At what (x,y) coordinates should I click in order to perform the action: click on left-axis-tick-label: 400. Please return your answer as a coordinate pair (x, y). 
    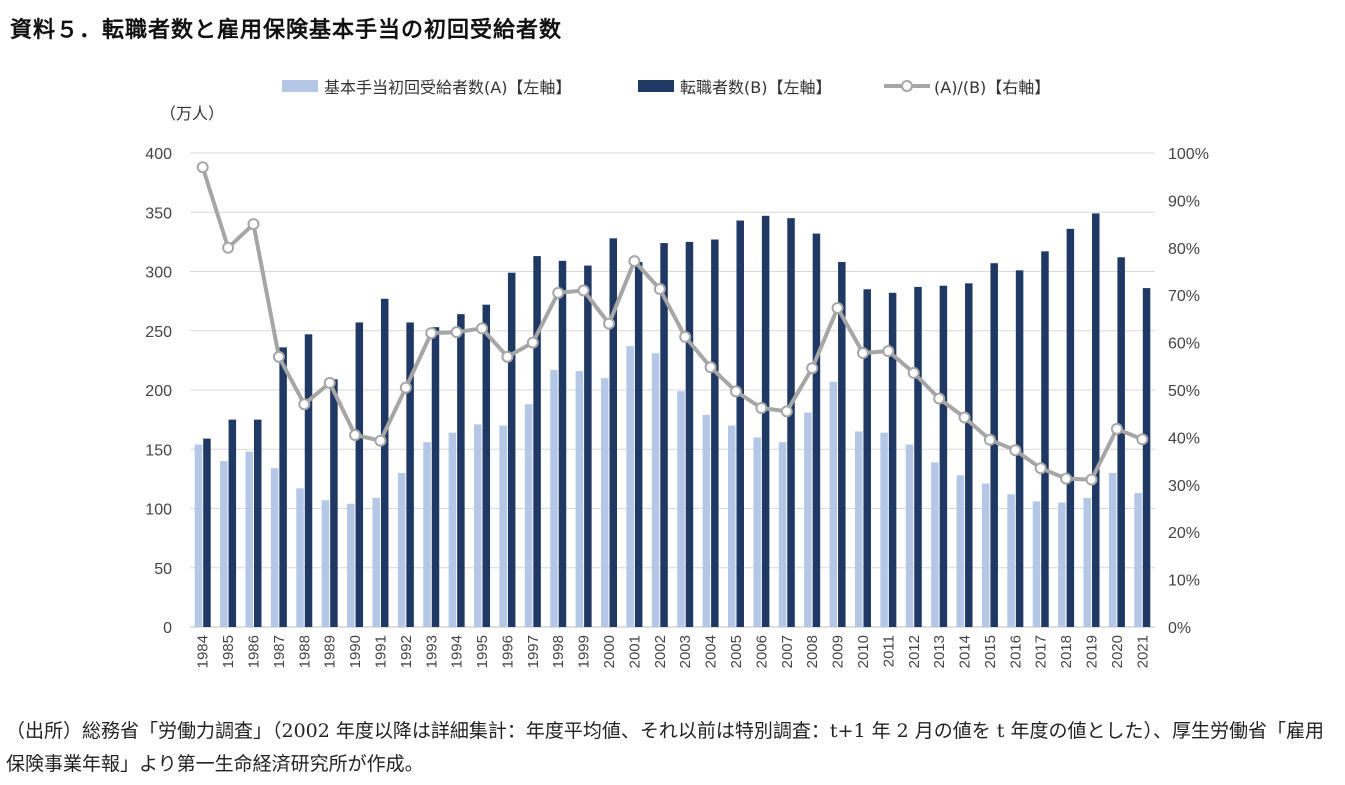
    Looking at the image, I should click on (158, 154).